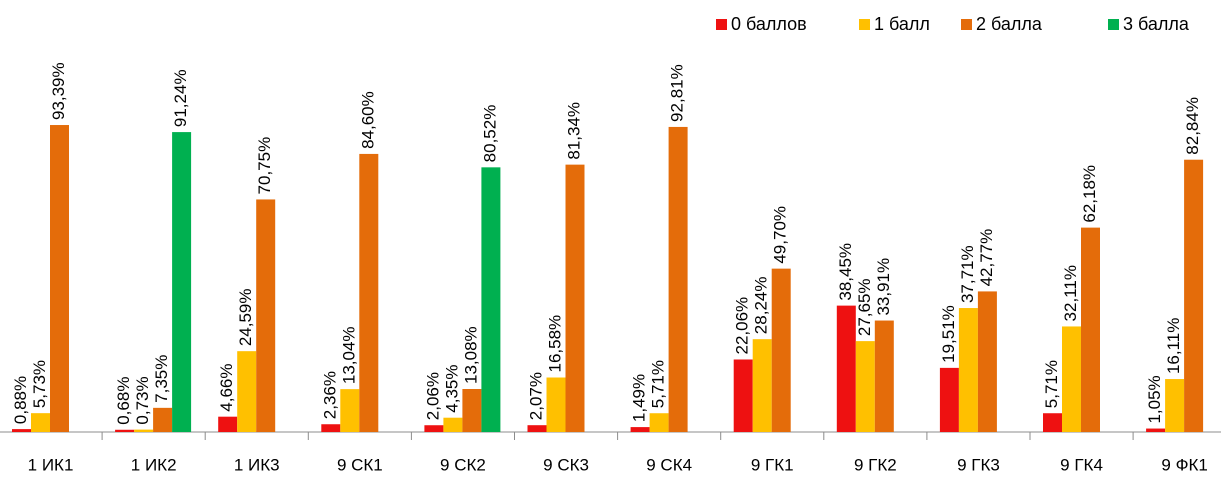  What do you see at coordinates (20, 400) in the screenshot?
I see `value-label: 0,88%` at bounding box center [20, 400].